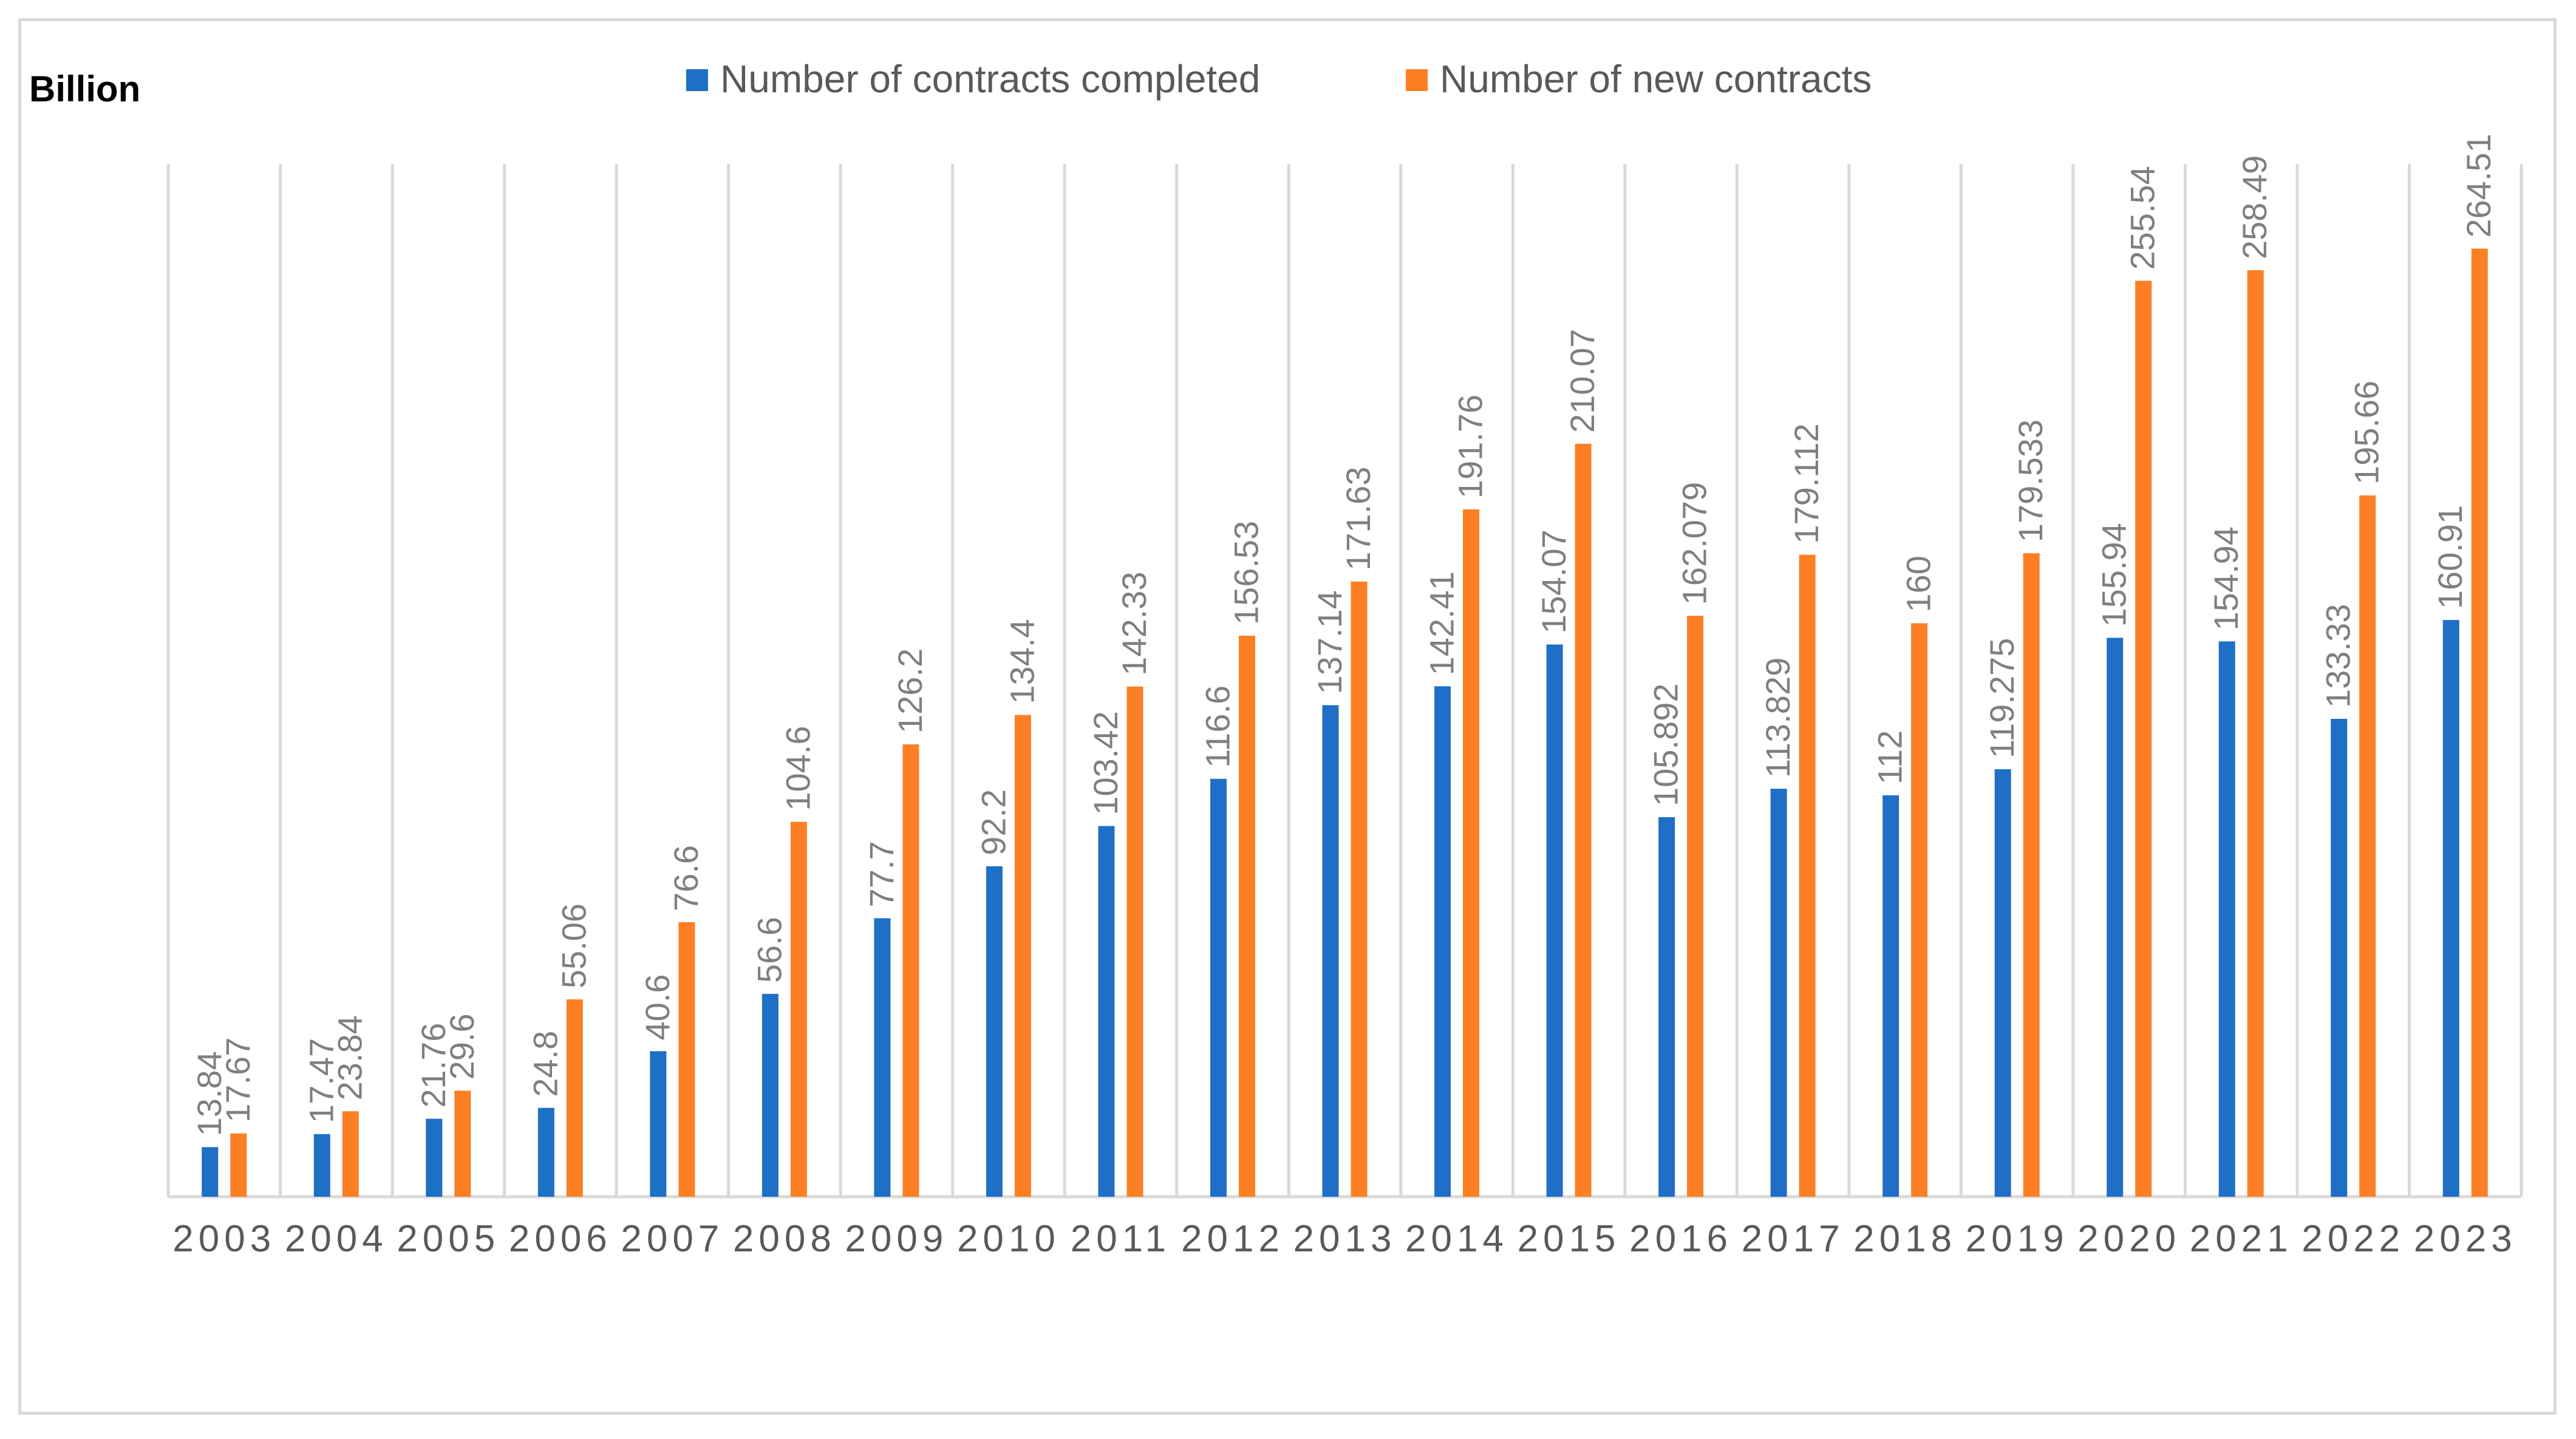 The width and height of the screenshot is (2576, 1439). I want to click on x-tick-label: 2019, so click(2018, 1239).